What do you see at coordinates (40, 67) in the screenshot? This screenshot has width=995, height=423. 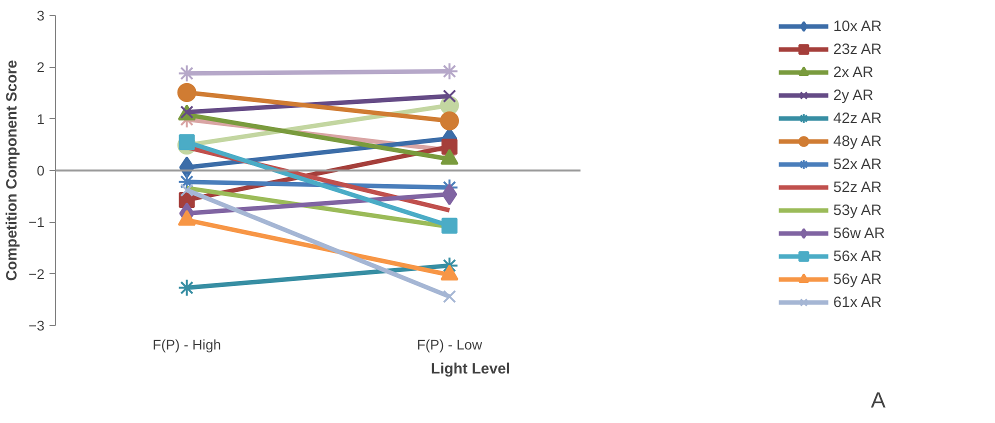 I see `y-tick-label: 2` at bounding box center [40, 67].